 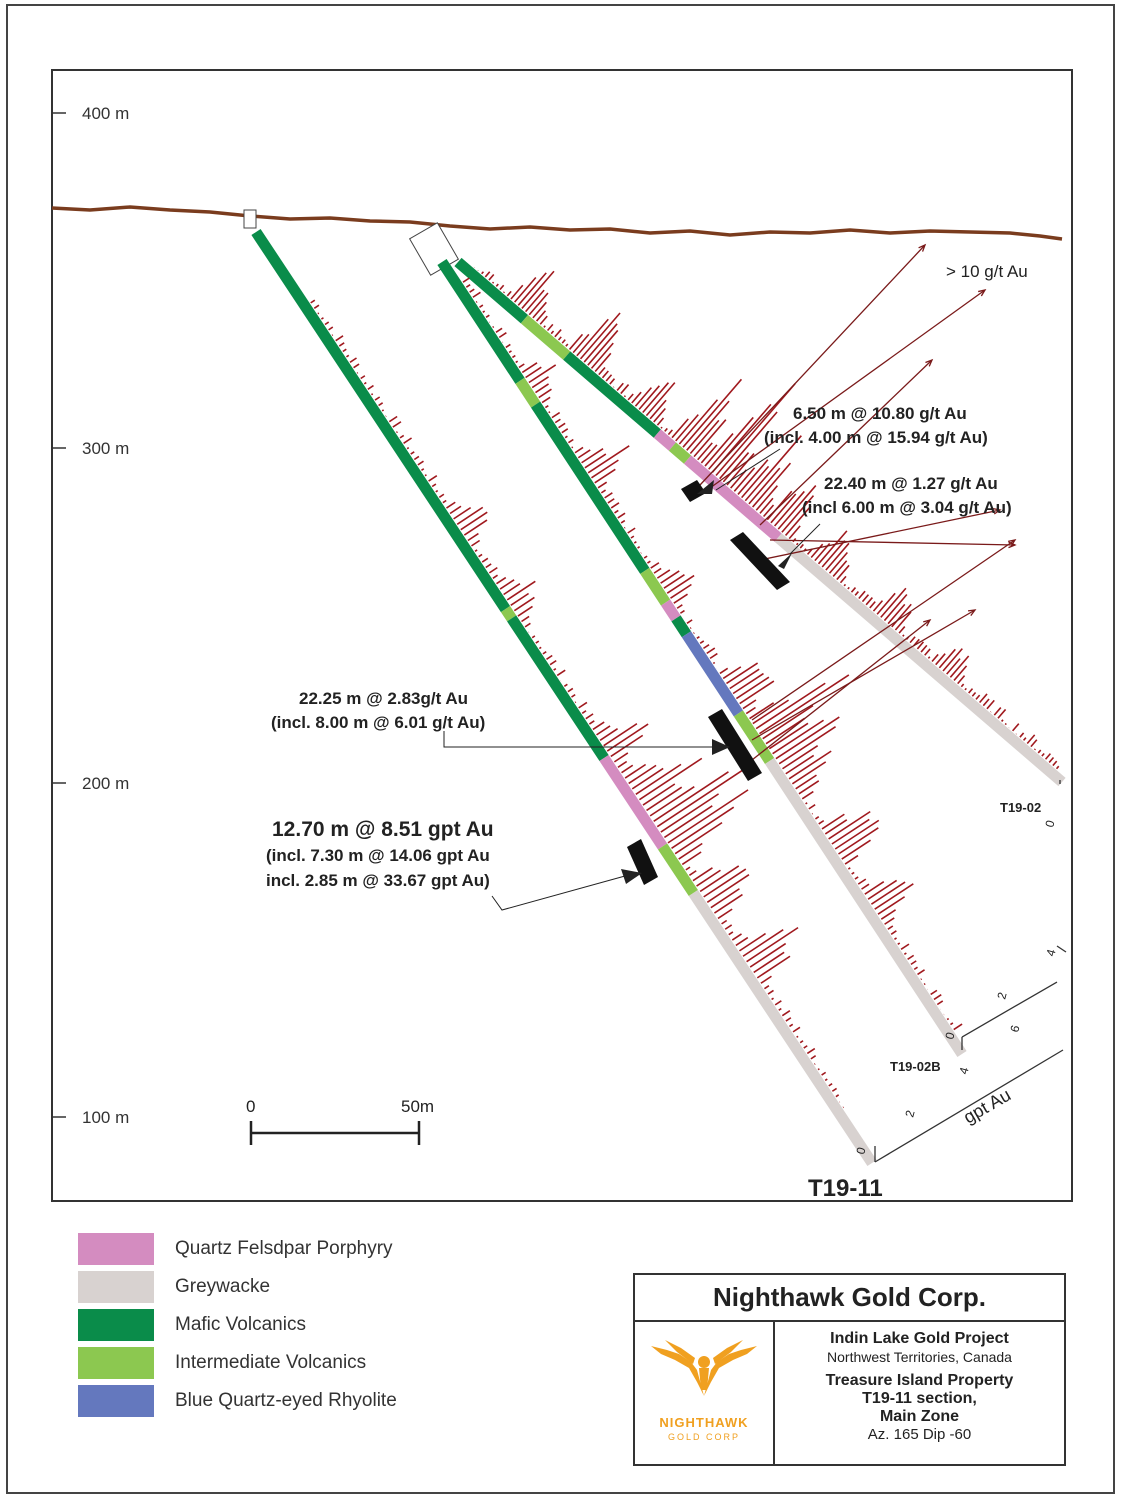 What do you see at coordinates (963, 1070) in the screenshot?
I see `grade-tick-t19-11-4: 4` at bounding box center [963, 1070].